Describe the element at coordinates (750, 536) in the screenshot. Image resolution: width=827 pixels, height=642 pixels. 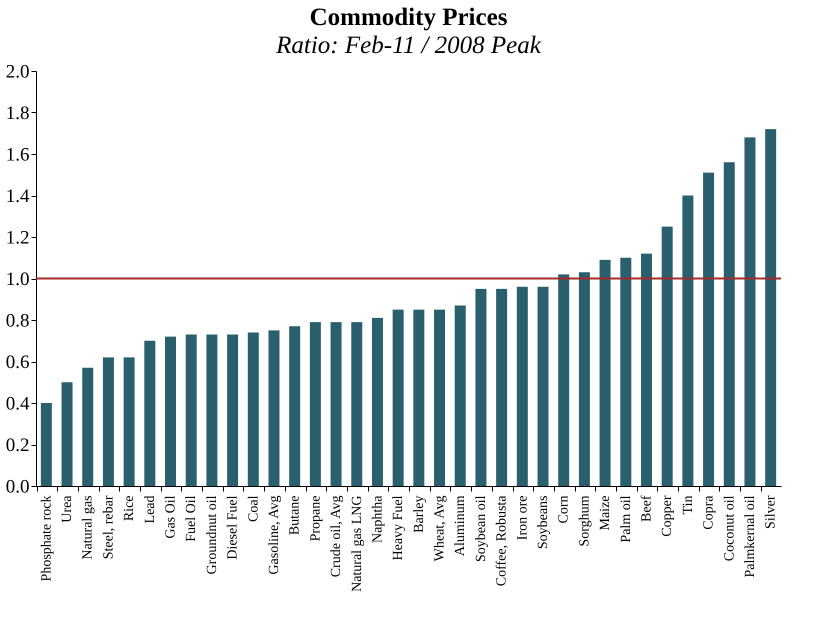
I see `x-tick-label: Palmkernal oil` at that location.